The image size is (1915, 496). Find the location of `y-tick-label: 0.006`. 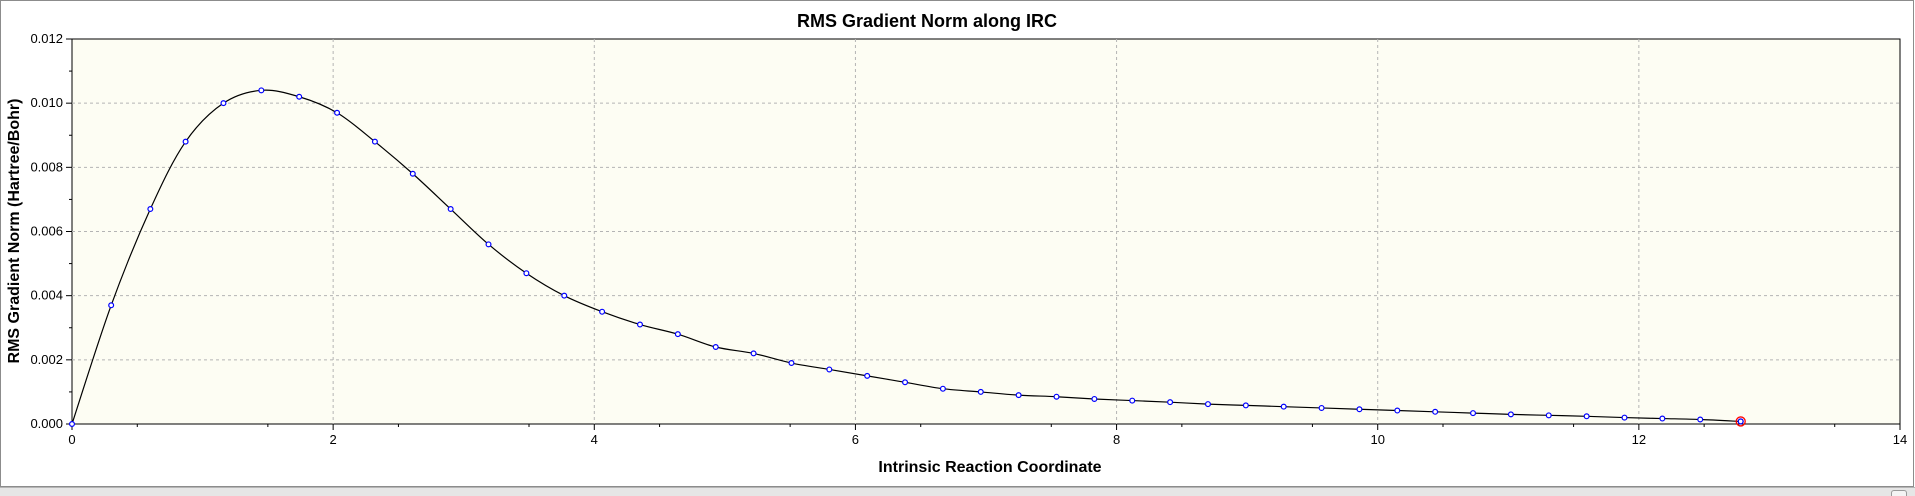

y-tick-label: 0.006 is located at coordinates (46, 231).